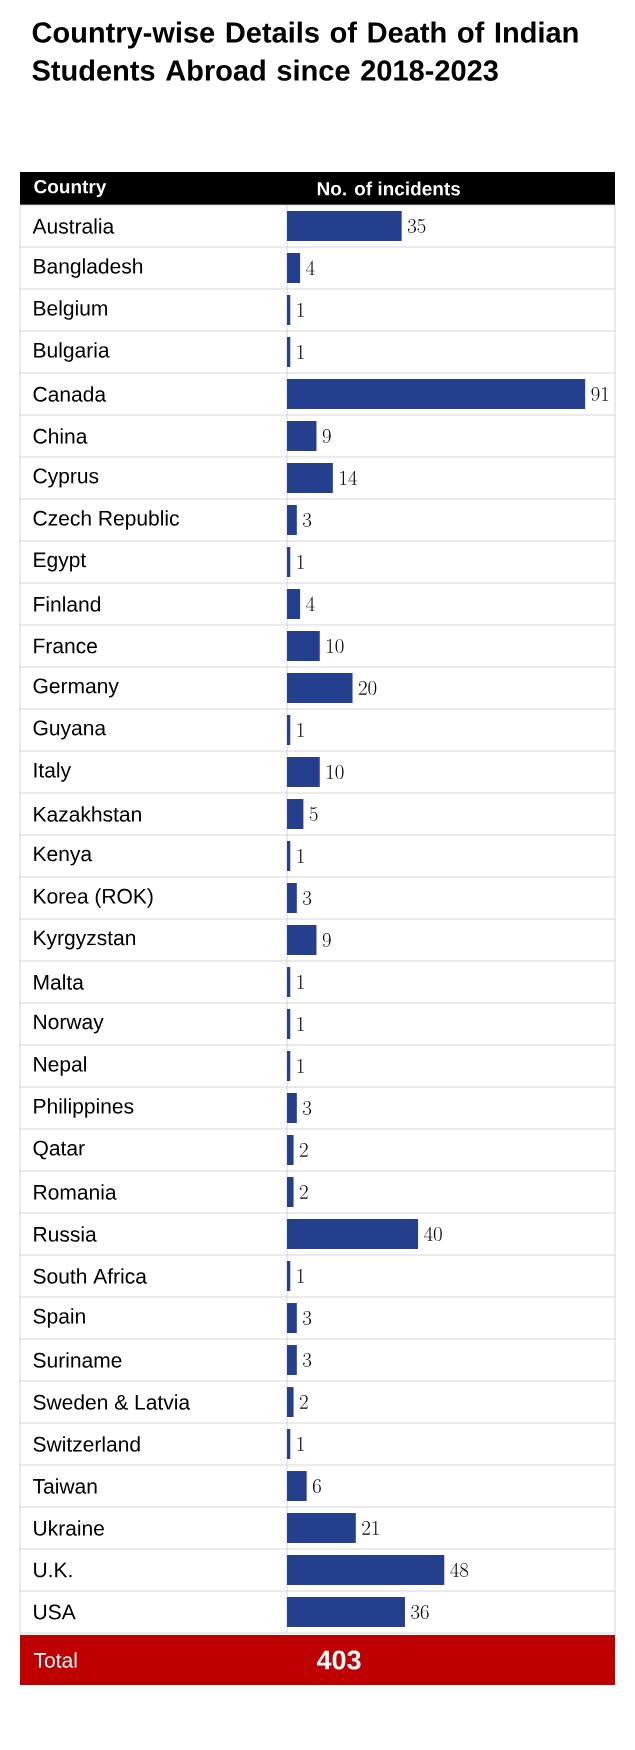 Image resolution: width=635 pixels, height=1750 pixels. Describe the element at coordinates (348, 477) in the screenshot. I see `data-label: 14` at that location.